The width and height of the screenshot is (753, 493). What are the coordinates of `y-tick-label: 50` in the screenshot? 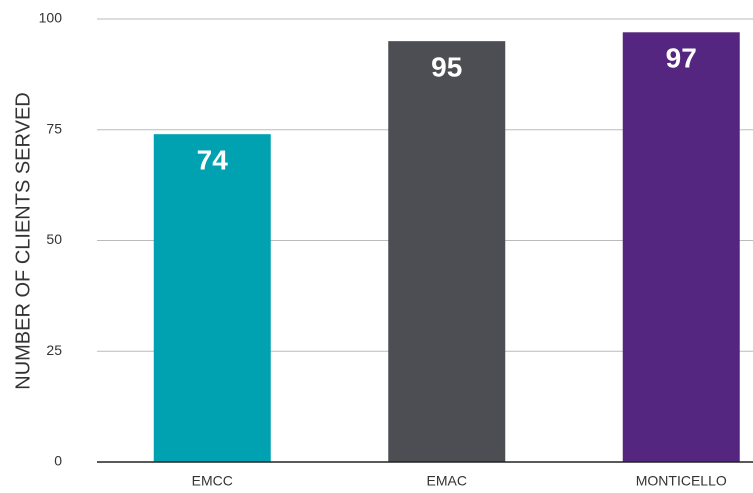 It's located at (54, 239).